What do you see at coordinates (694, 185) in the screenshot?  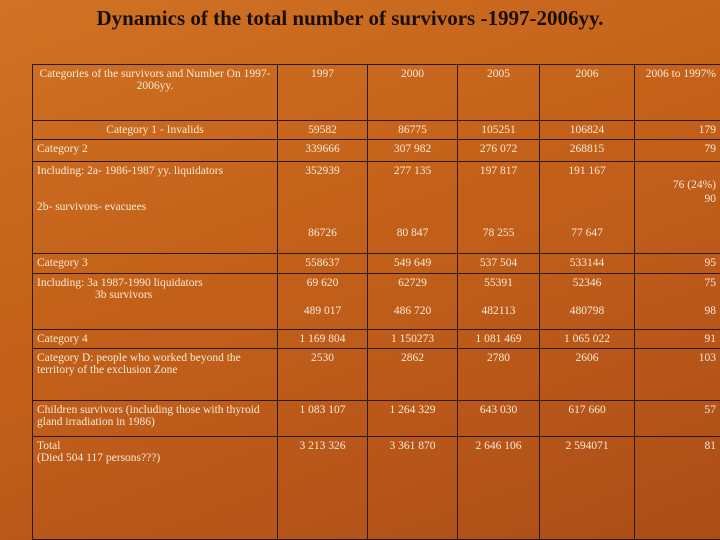 I see `cell-value: 76 (24%)` at bounding box center [694, 185].